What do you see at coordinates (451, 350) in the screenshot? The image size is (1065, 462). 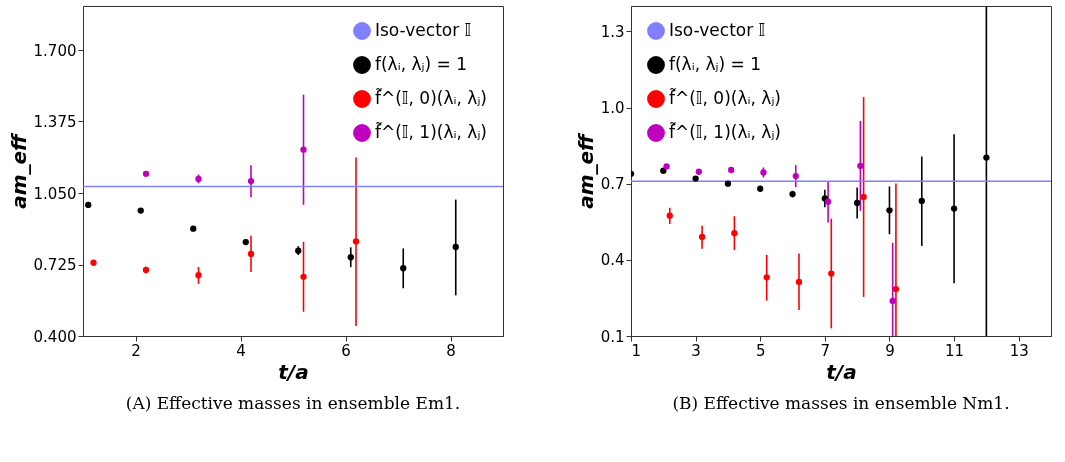 I see `x-tick-label: 8` at bounding box center [451, 350].